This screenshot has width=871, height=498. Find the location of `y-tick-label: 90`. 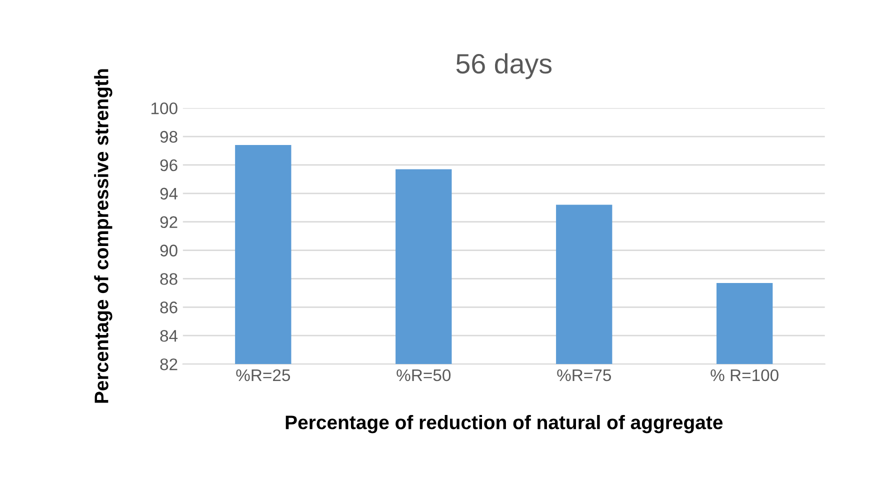

y-tick-label: 90 is located at coordinates (169, 250).